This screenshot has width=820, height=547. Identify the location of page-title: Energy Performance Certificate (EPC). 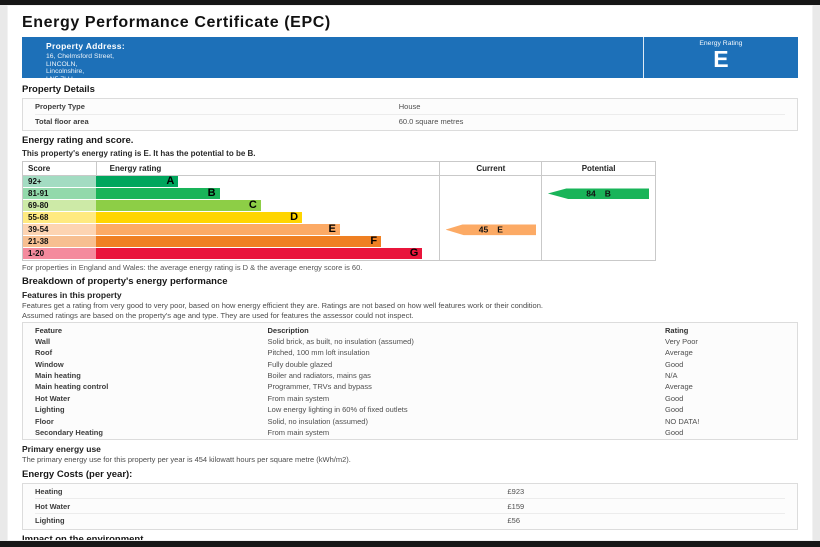
(176, 22).